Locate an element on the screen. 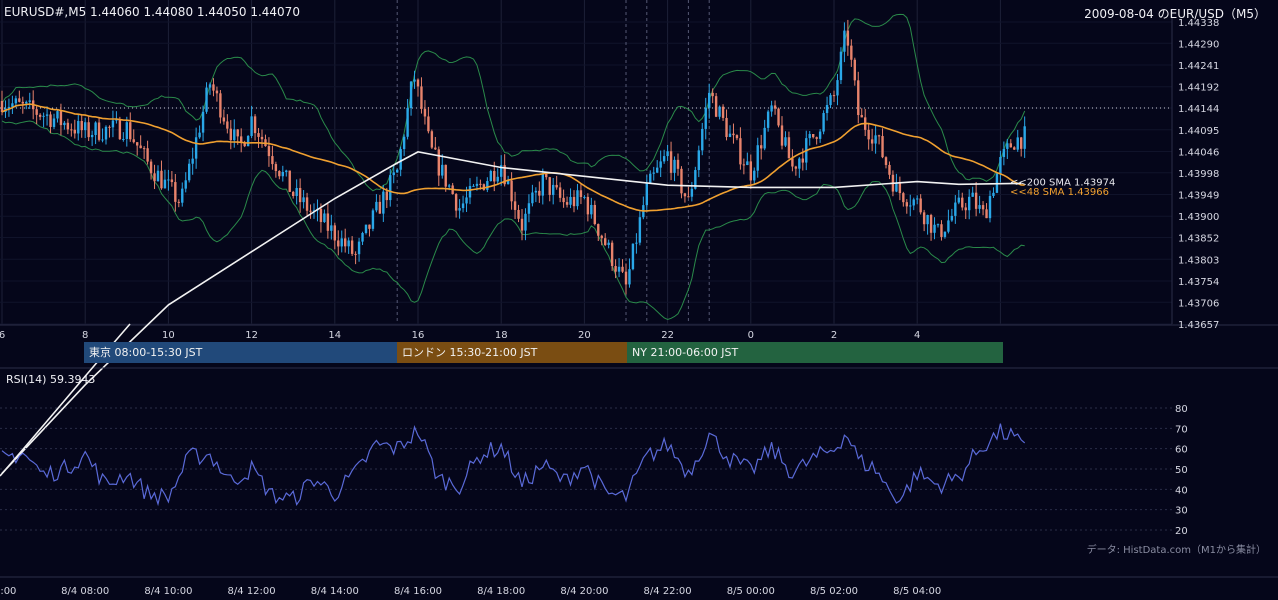 This screenshot has height=600, width=1278. hour-tick: 4 is located at coordinates (917, 335).